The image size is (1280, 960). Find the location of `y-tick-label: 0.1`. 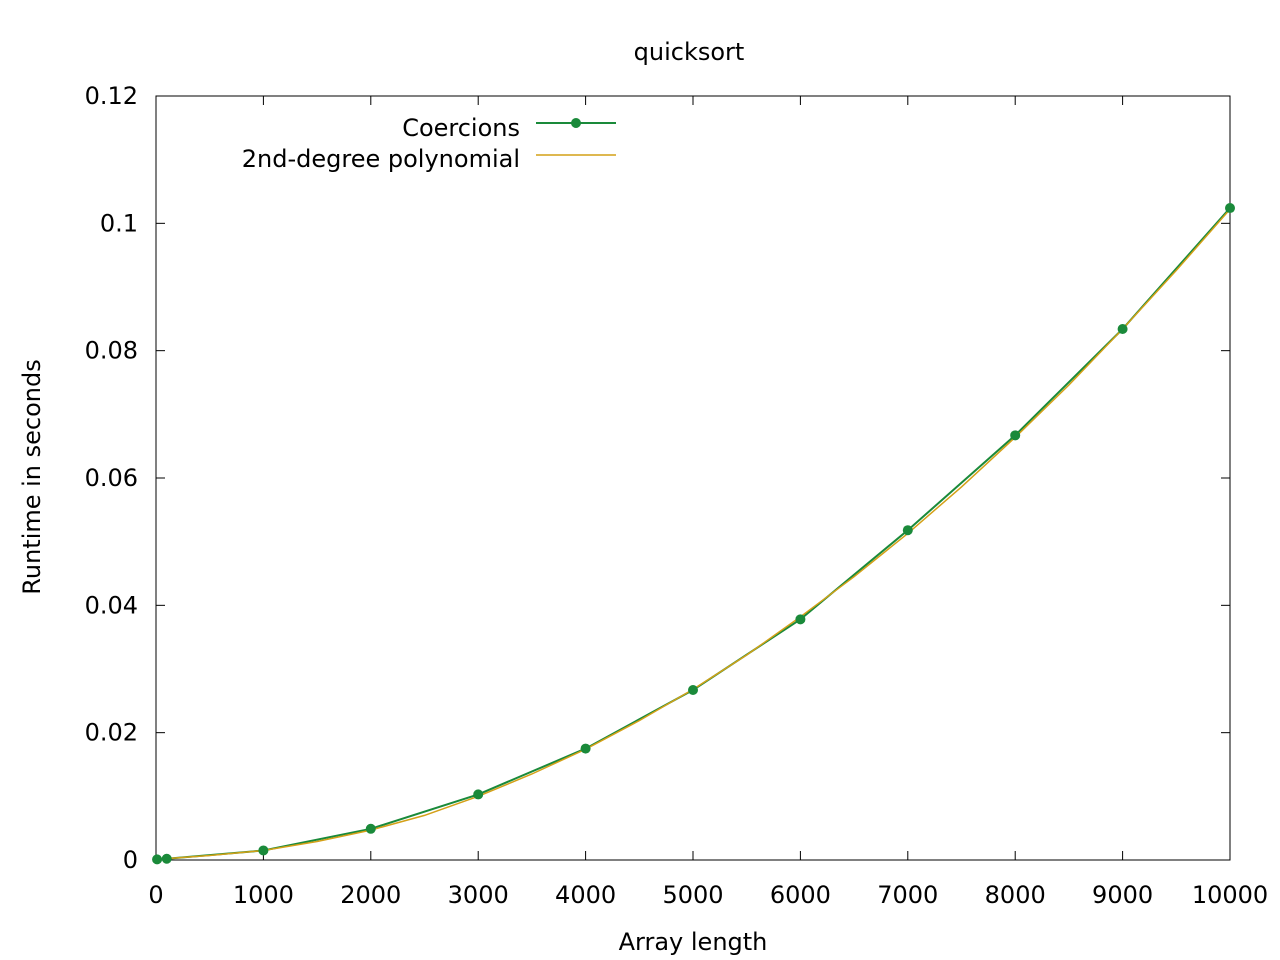

y-tick-label: 0.1 is located at coordinates (119, 223).